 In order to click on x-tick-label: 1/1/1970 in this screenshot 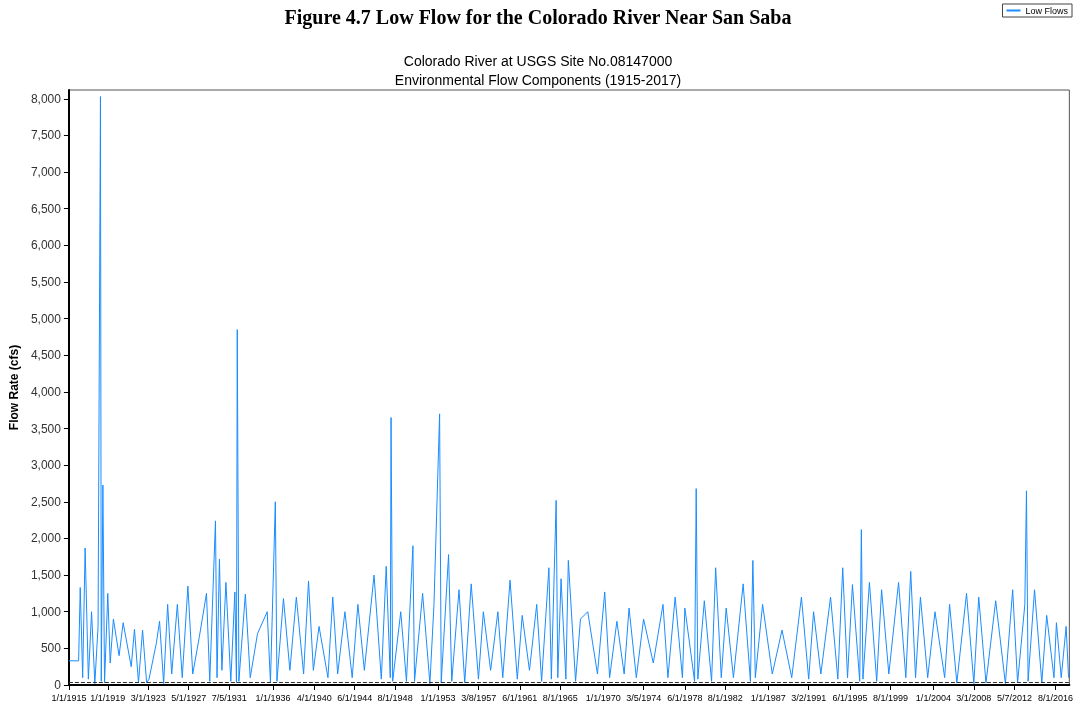, I will do `click(603, 697)`.